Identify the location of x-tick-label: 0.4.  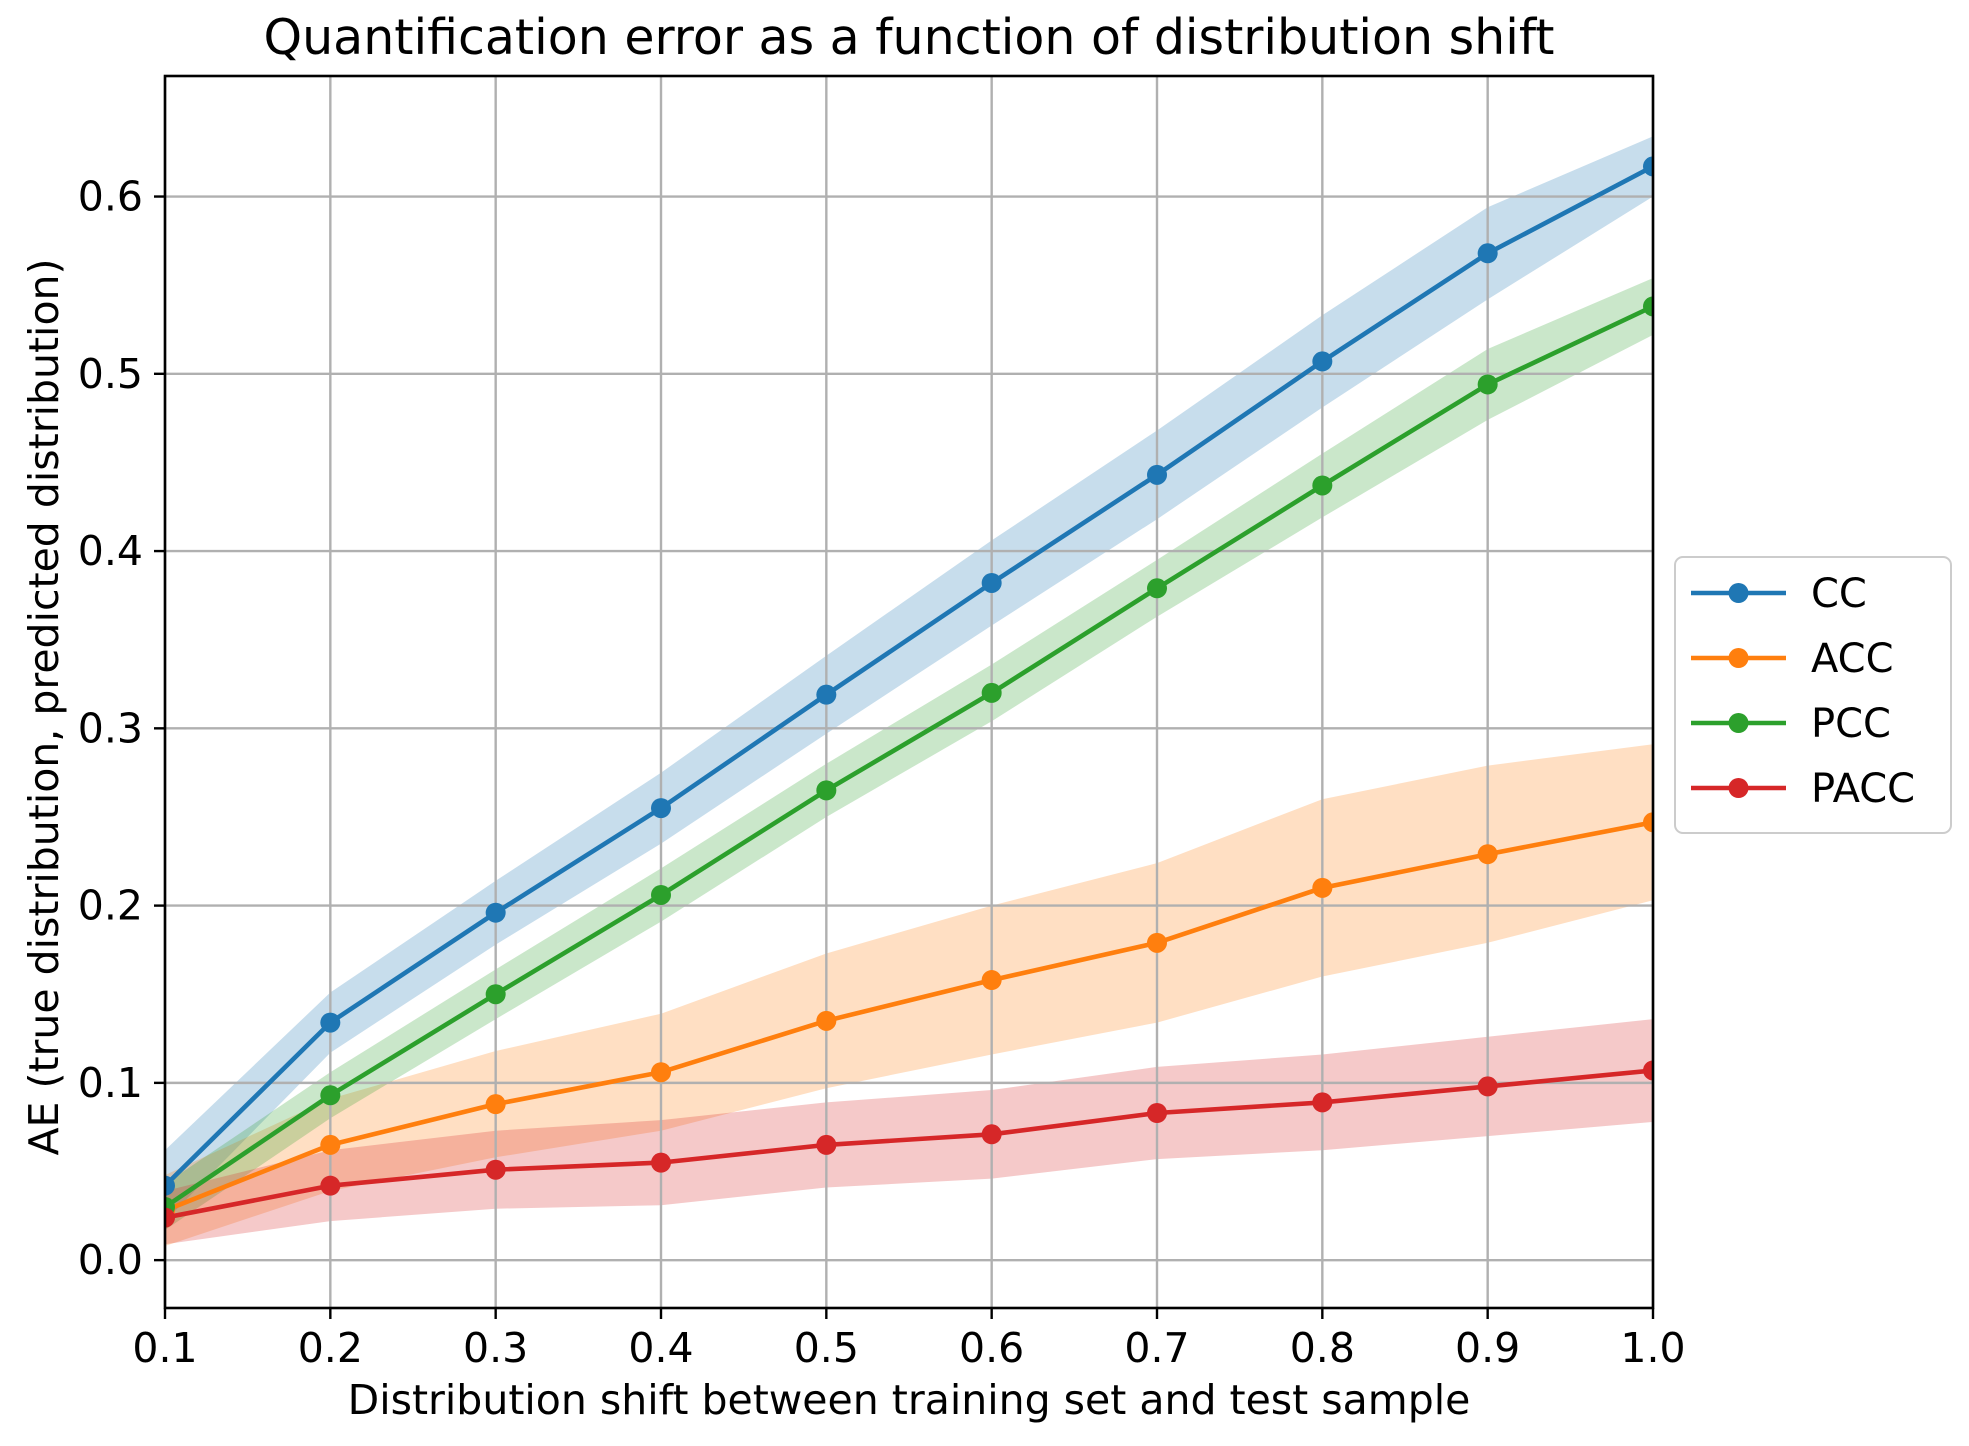
(660, 1348).